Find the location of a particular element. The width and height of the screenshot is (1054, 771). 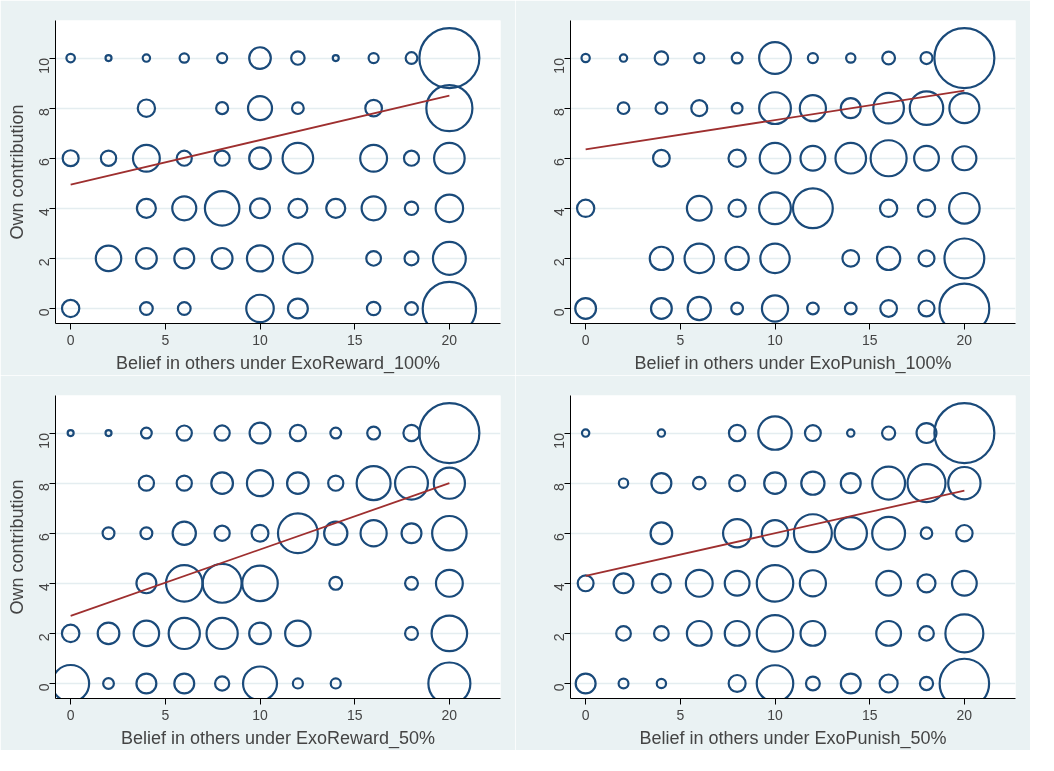

x-axis-title: Belief in others under ExoReward_50% is located at coordinates (278, 738).